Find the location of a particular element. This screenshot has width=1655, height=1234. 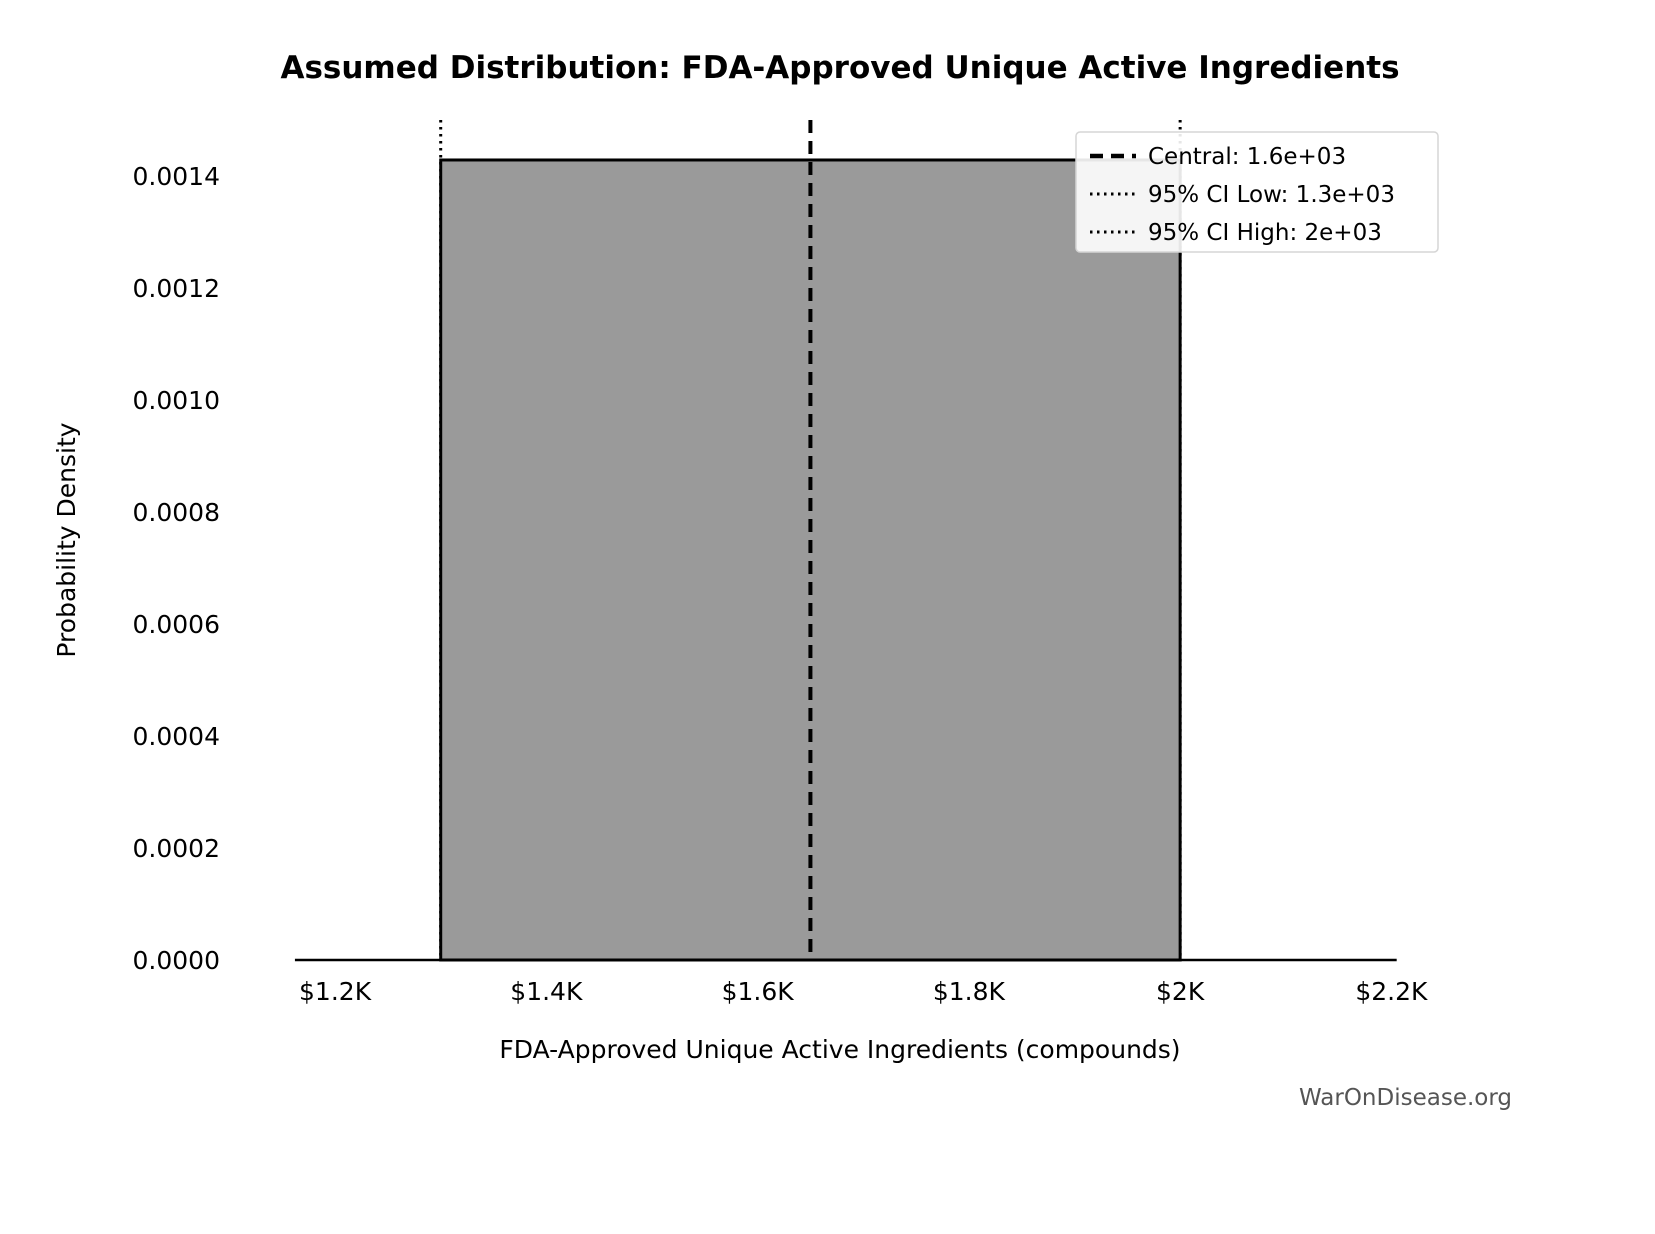

legend-box is located at coordinates (1257, 192).